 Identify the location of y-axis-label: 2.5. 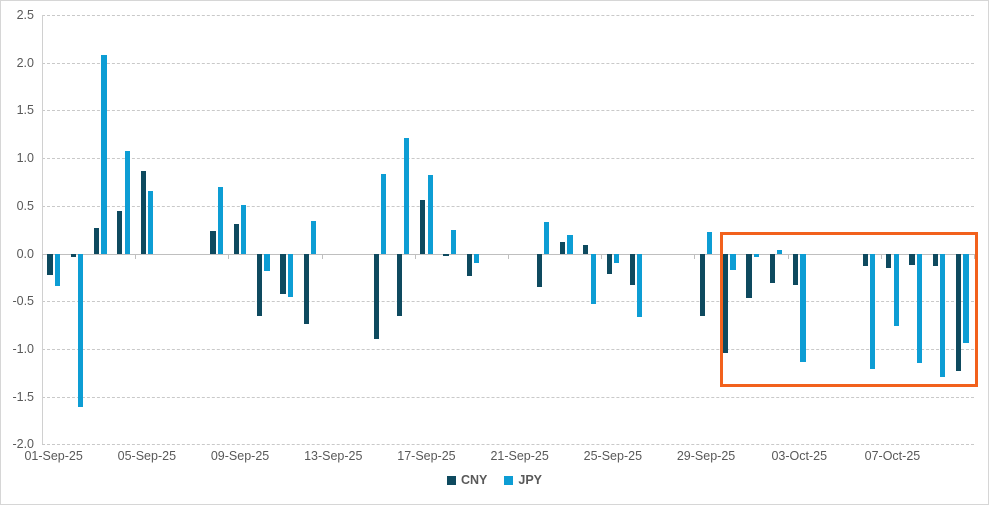
(25, 15).